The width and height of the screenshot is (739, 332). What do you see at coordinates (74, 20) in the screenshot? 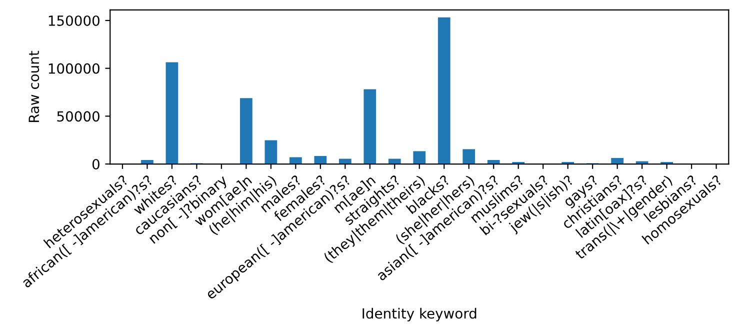
I see `y-tick-label: 150000` at bounding box center [74, 20].